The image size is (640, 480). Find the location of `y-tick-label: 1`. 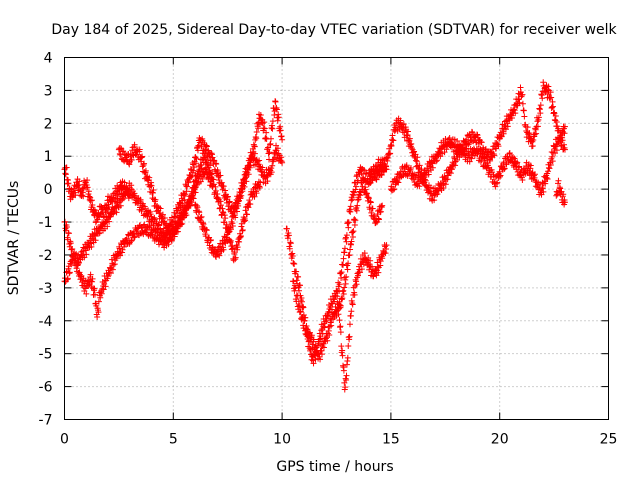

y-tick-label: 1 is located at coordinates (48, 157).